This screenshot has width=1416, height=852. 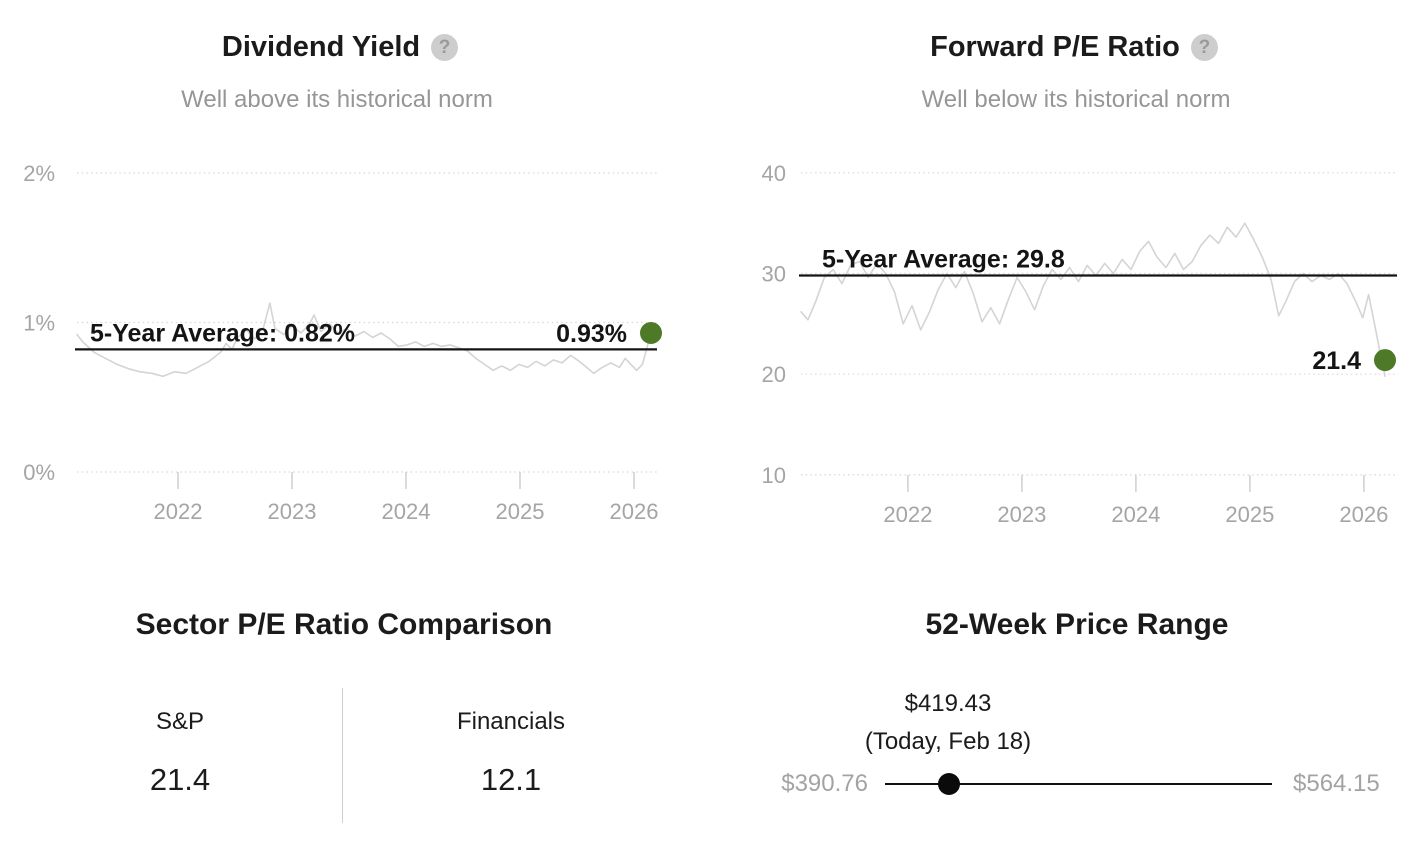 What do you see at coordinates (1093, 299) in the screenshot?
I see `forward-pe-line` at bounding box center [1093, 299].